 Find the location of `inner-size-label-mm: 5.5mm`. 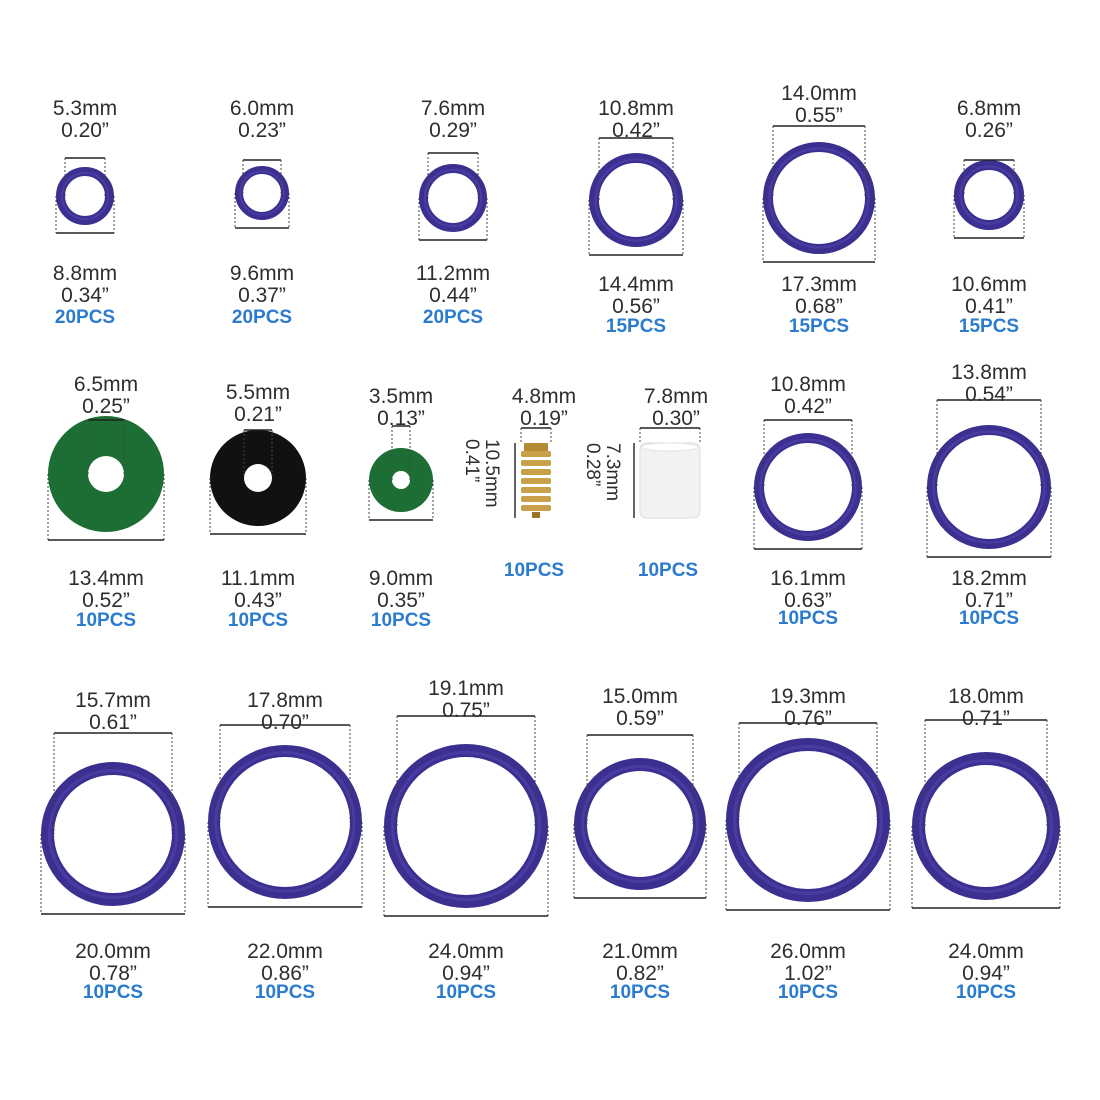

inner-size-label-mm: 5.5mm is located at coordinates (258, 392).